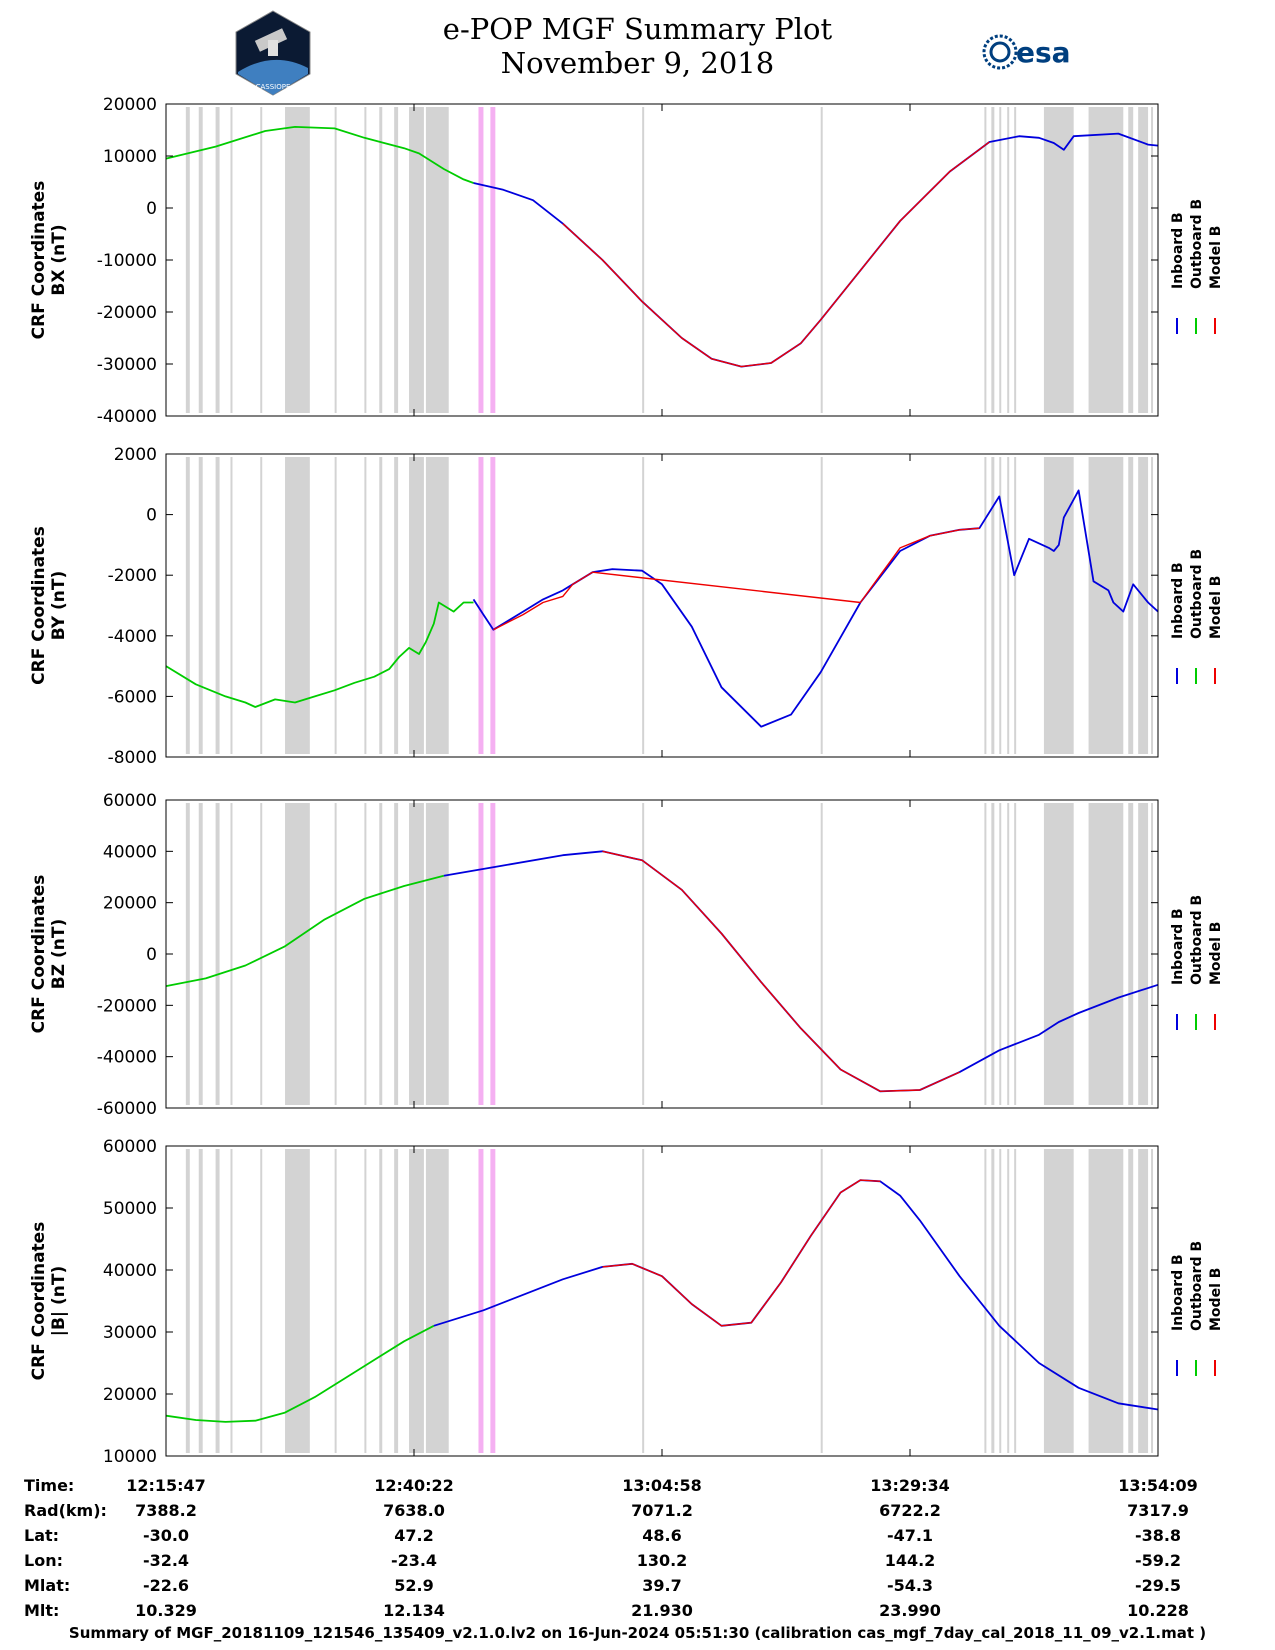 The width and height of the screenshot is (1275, 1650). I want to click on info-cell-value: 23.990, so click(910, 1610).